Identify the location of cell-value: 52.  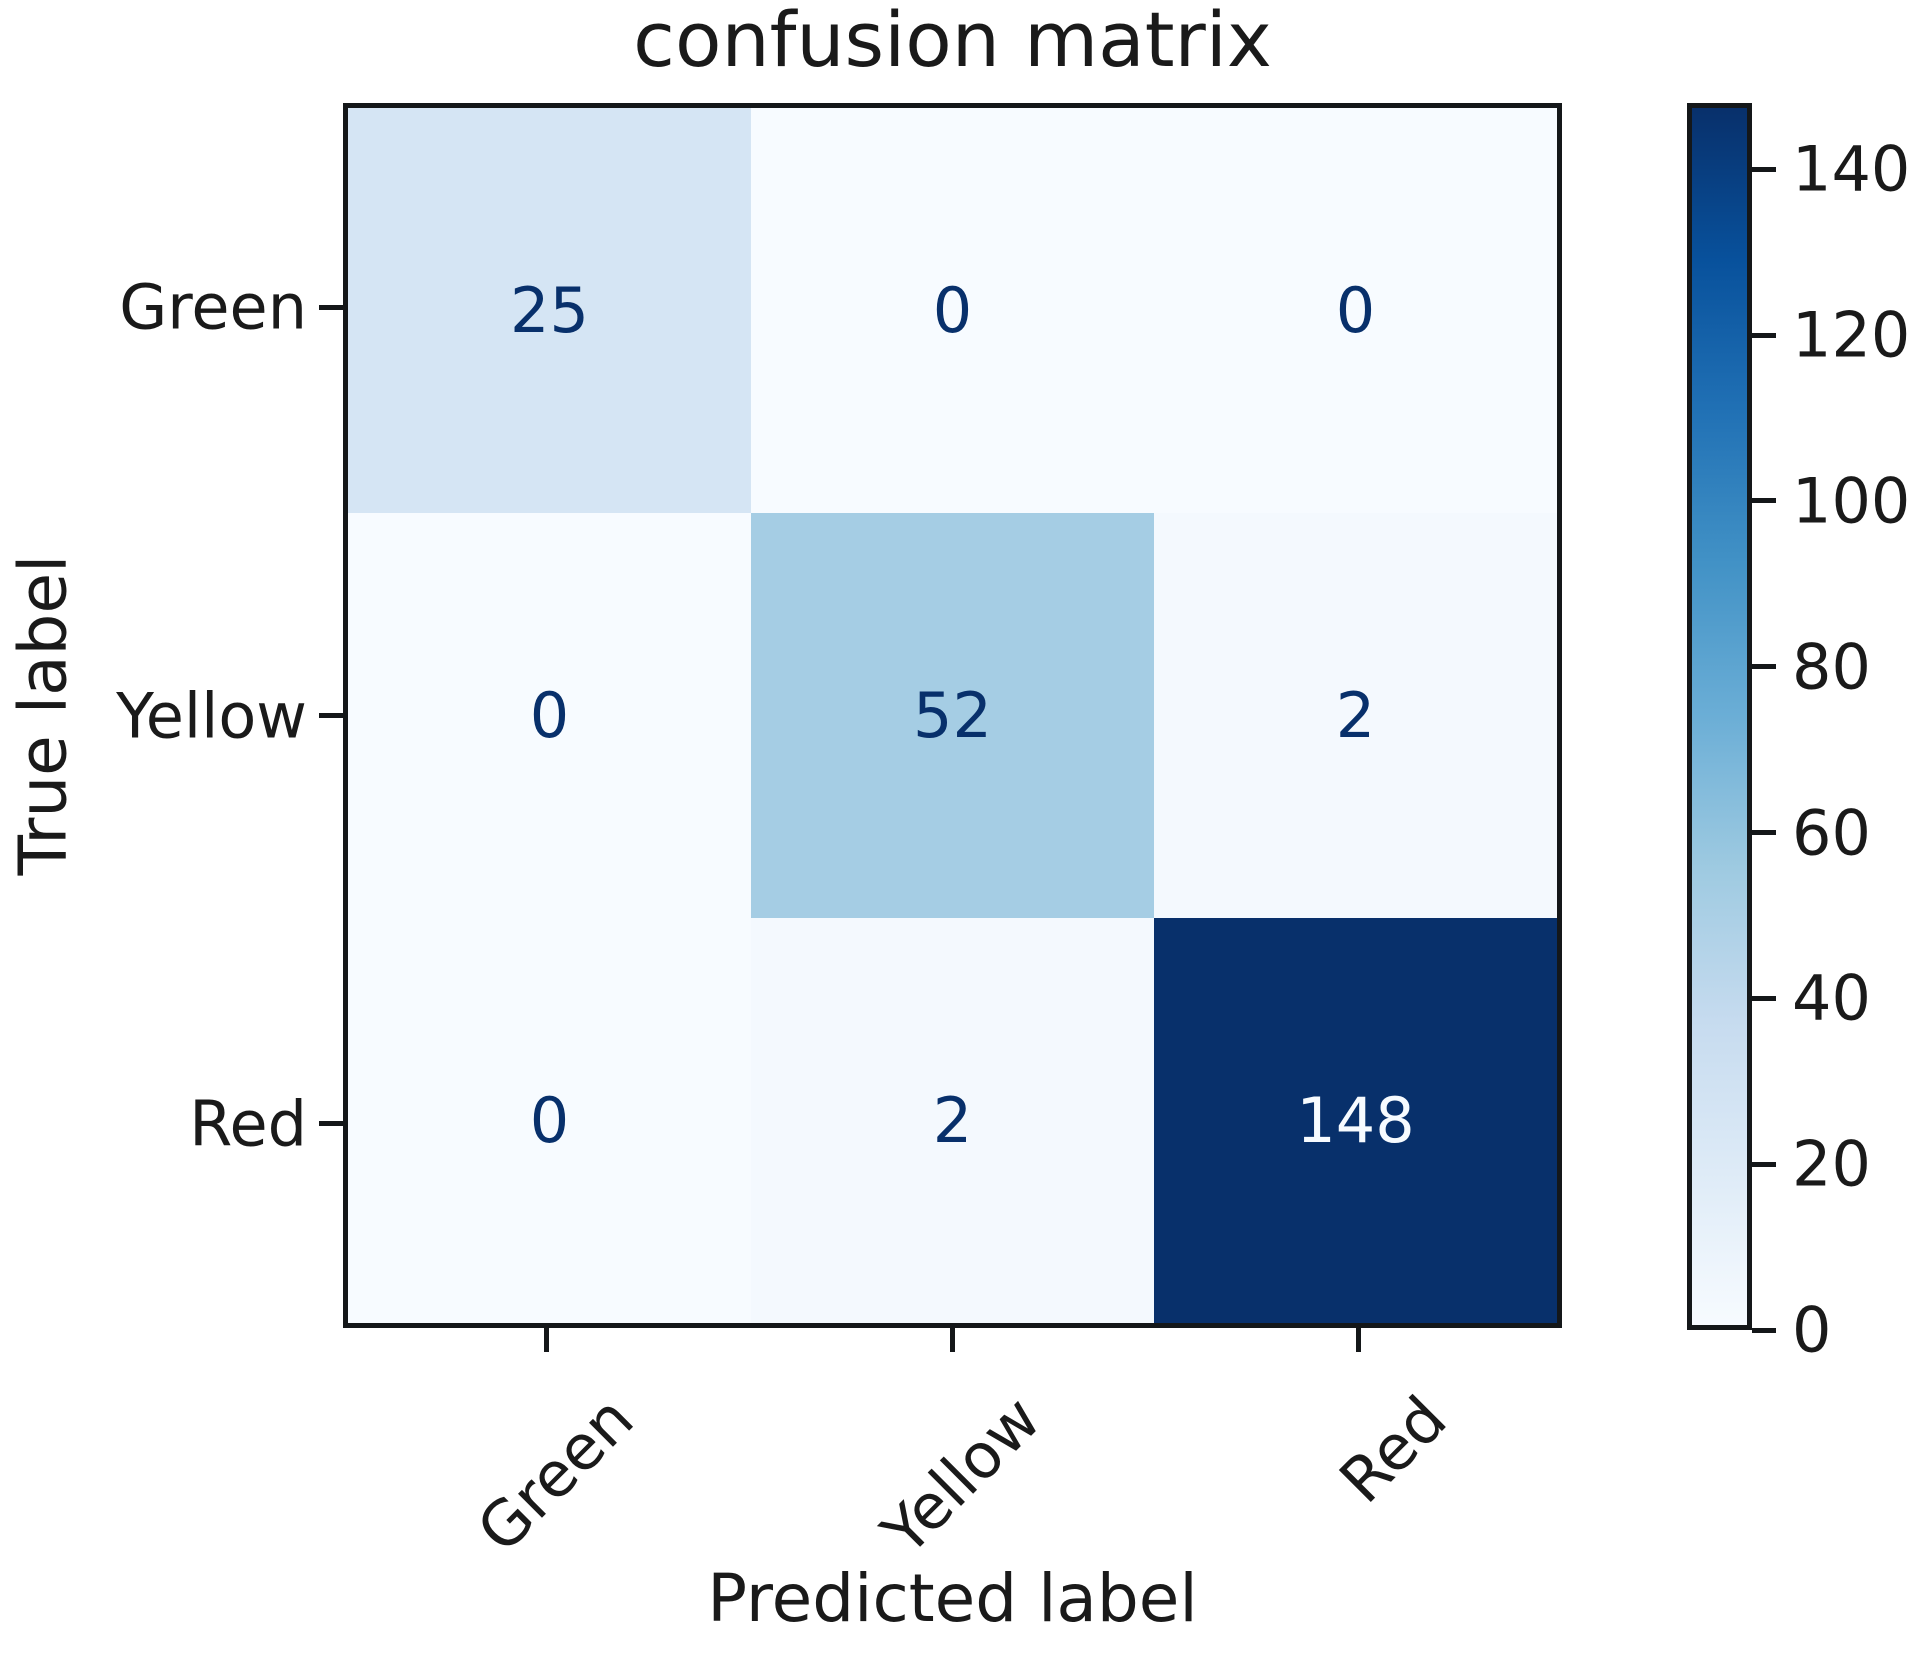
(952, 715).